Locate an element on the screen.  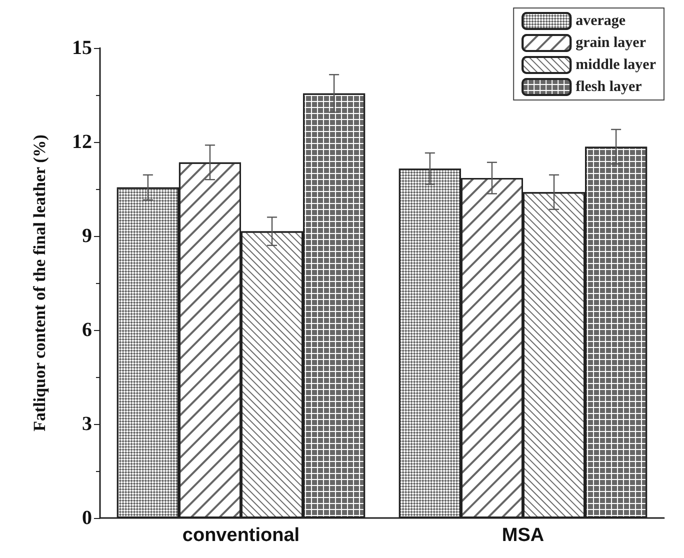
x-tick-label: conventional is located at coordinates (241, 535).